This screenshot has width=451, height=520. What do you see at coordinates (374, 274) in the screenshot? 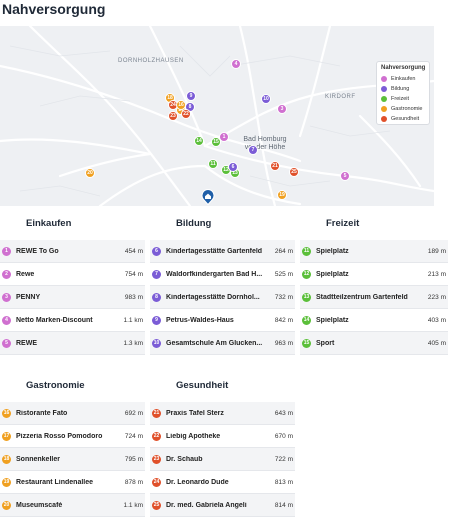
I see `list-item: 12 Spielplatz 213 m` at bounding box center [374, 274].